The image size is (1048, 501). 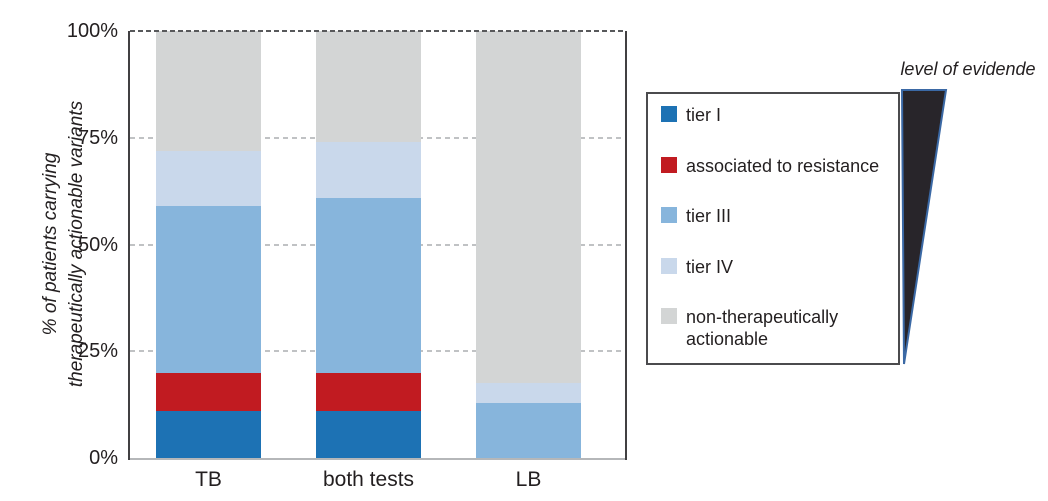 I want to click on y-tick-label-100: 100%, so click(x=92, y=31).